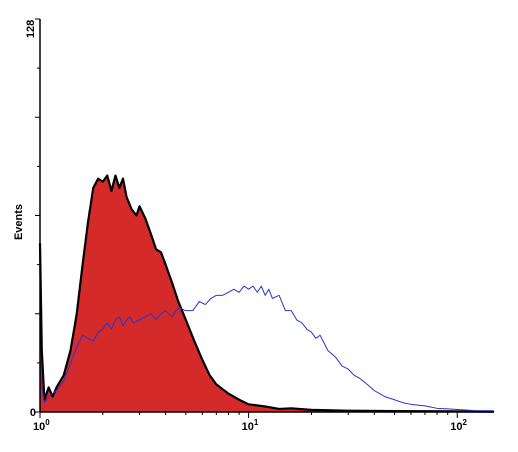 The width and height of the screenshot is (518, 452). I want to click on x-tick-label: 10⁰, so click(41, 425).